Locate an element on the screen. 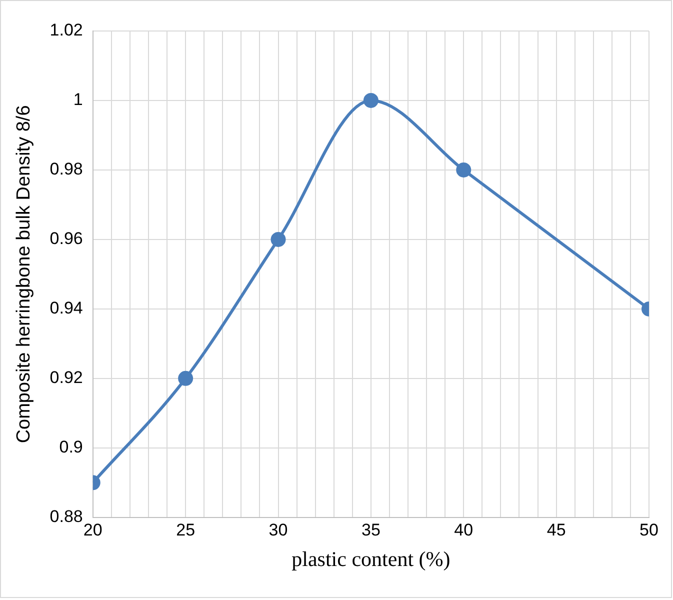 This screenshot has height=600, width=673. x-tick-label: 50 is located at coordinates (649, 530).